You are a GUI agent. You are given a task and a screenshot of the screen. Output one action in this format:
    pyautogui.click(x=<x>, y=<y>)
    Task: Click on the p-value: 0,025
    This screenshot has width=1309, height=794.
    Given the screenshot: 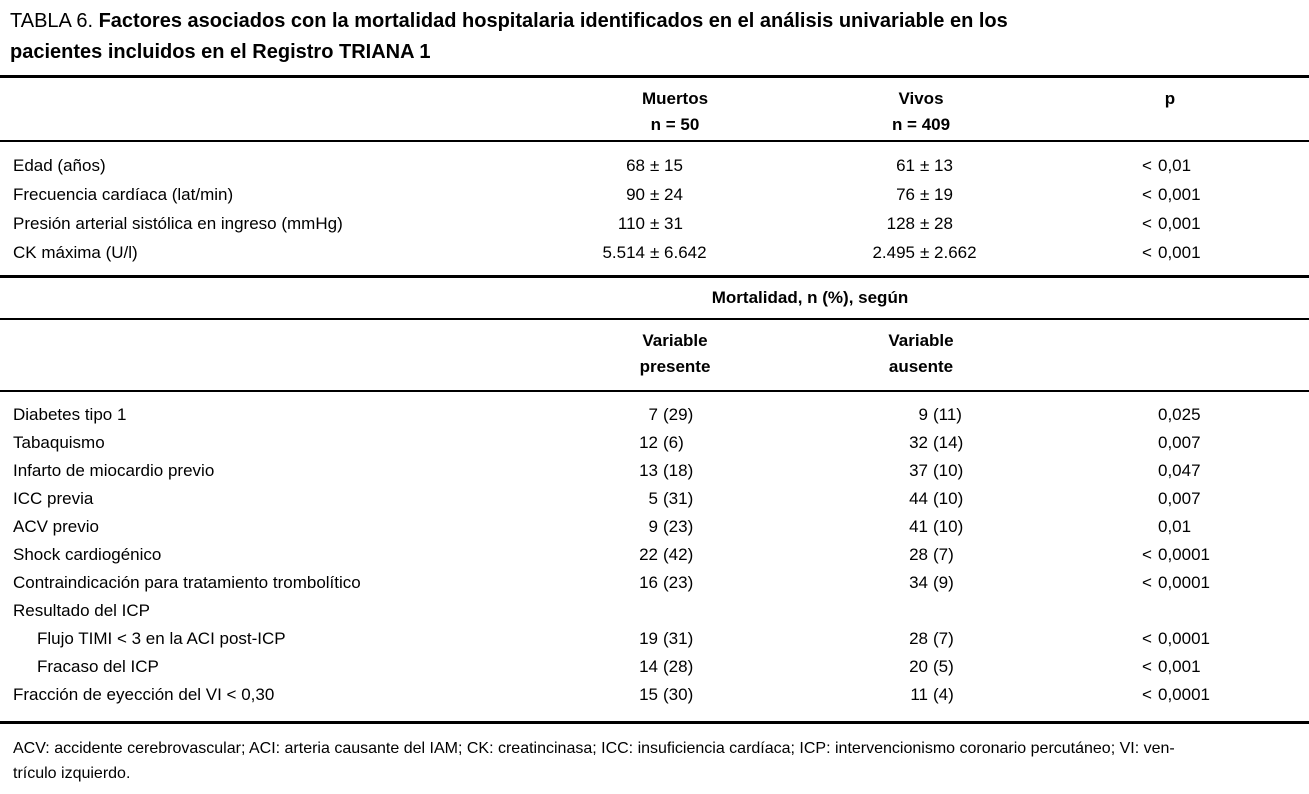 What is the action you would take?
    pyautogui.click(x=1179, y=414)
    